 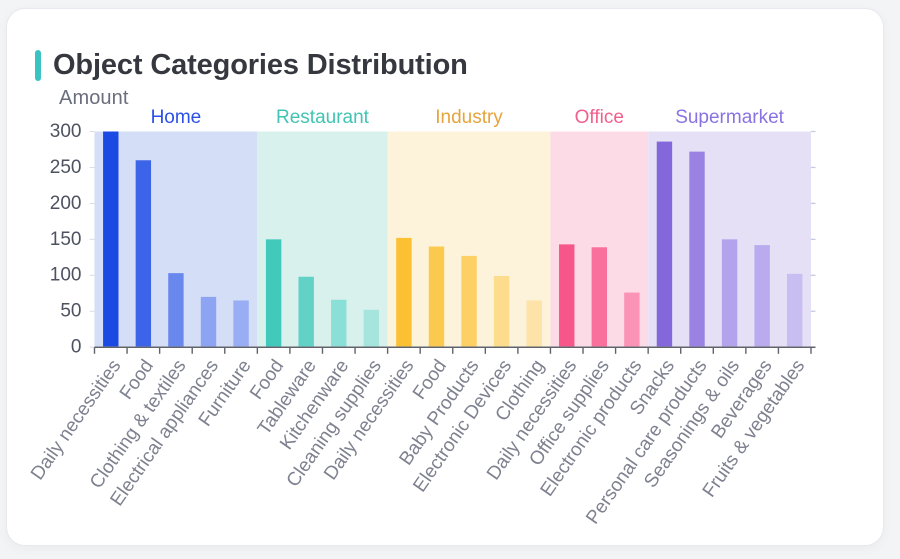 I want to click on svg-text: 300, so click(x=66, y=131).